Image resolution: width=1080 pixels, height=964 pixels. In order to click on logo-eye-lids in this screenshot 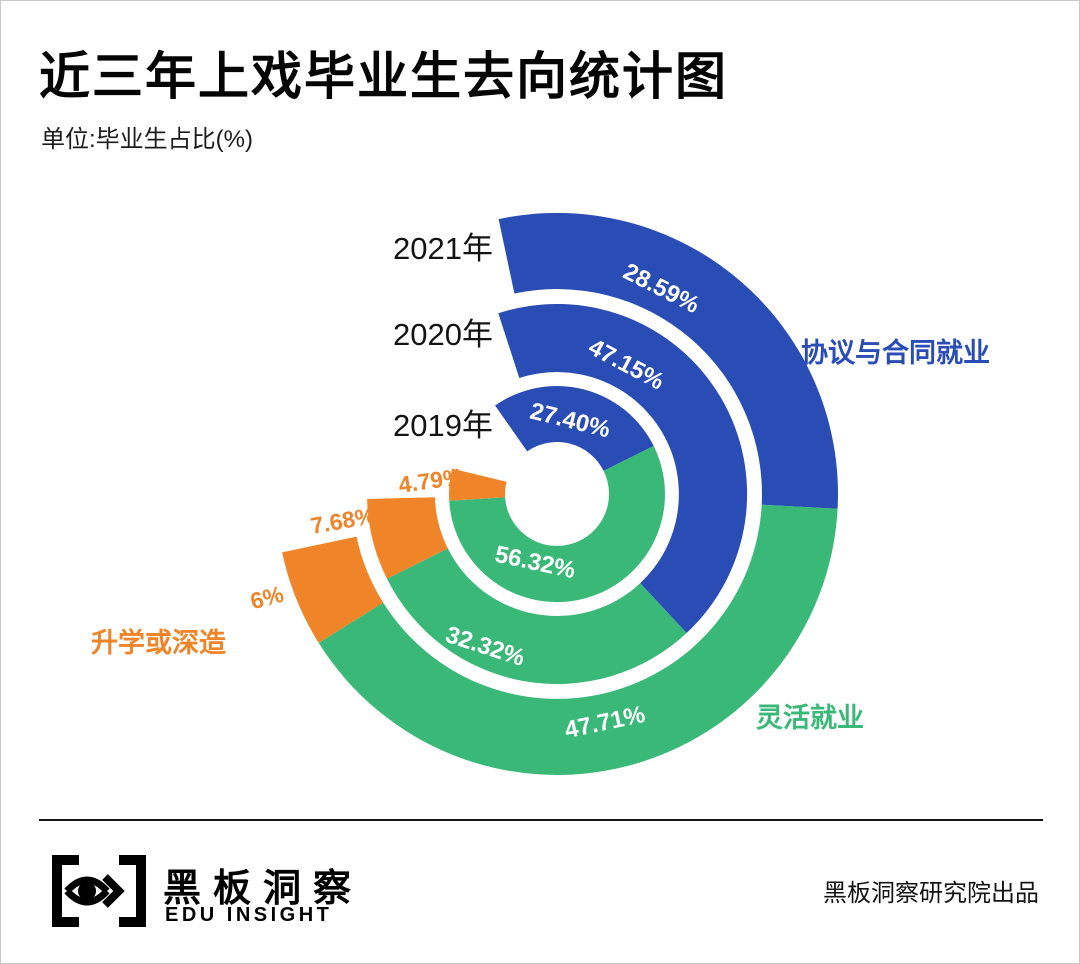, I will do `click(87, 891)`.